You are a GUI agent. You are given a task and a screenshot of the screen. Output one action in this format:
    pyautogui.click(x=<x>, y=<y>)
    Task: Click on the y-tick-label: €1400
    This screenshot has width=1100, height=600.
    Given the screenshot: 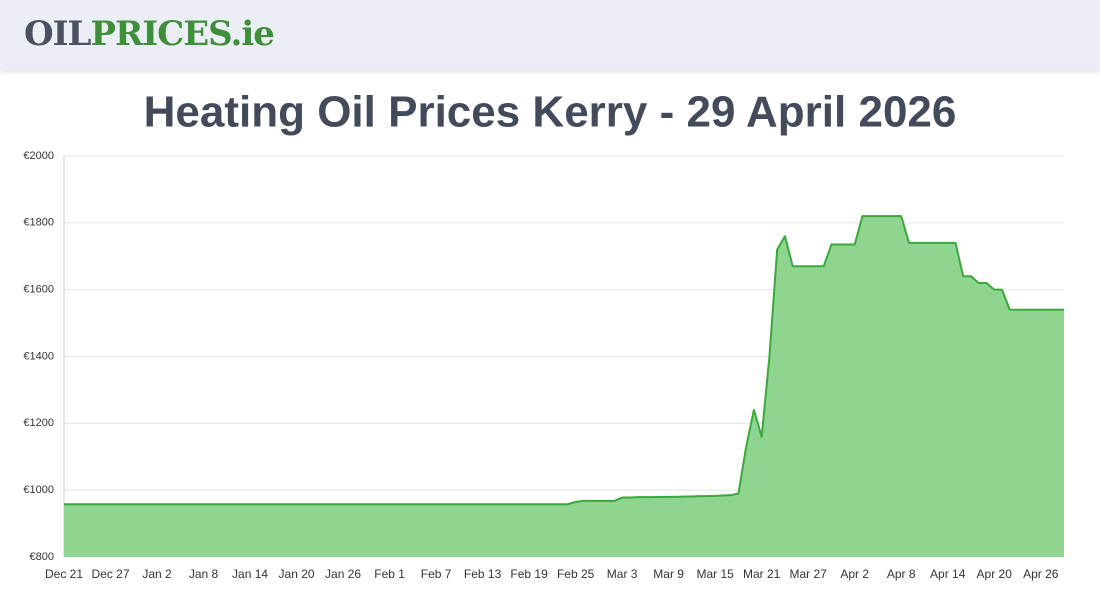 What is the action you would take?
    pyautogui.click(x=38, y=356)
    